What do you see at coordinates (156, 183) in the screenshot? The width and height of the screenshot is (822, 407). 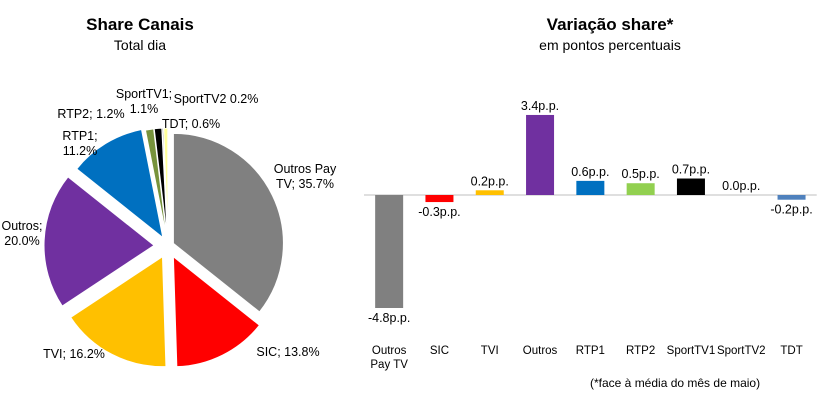 I see `pie-slice-rtp2` at bounding box center [156, 183].